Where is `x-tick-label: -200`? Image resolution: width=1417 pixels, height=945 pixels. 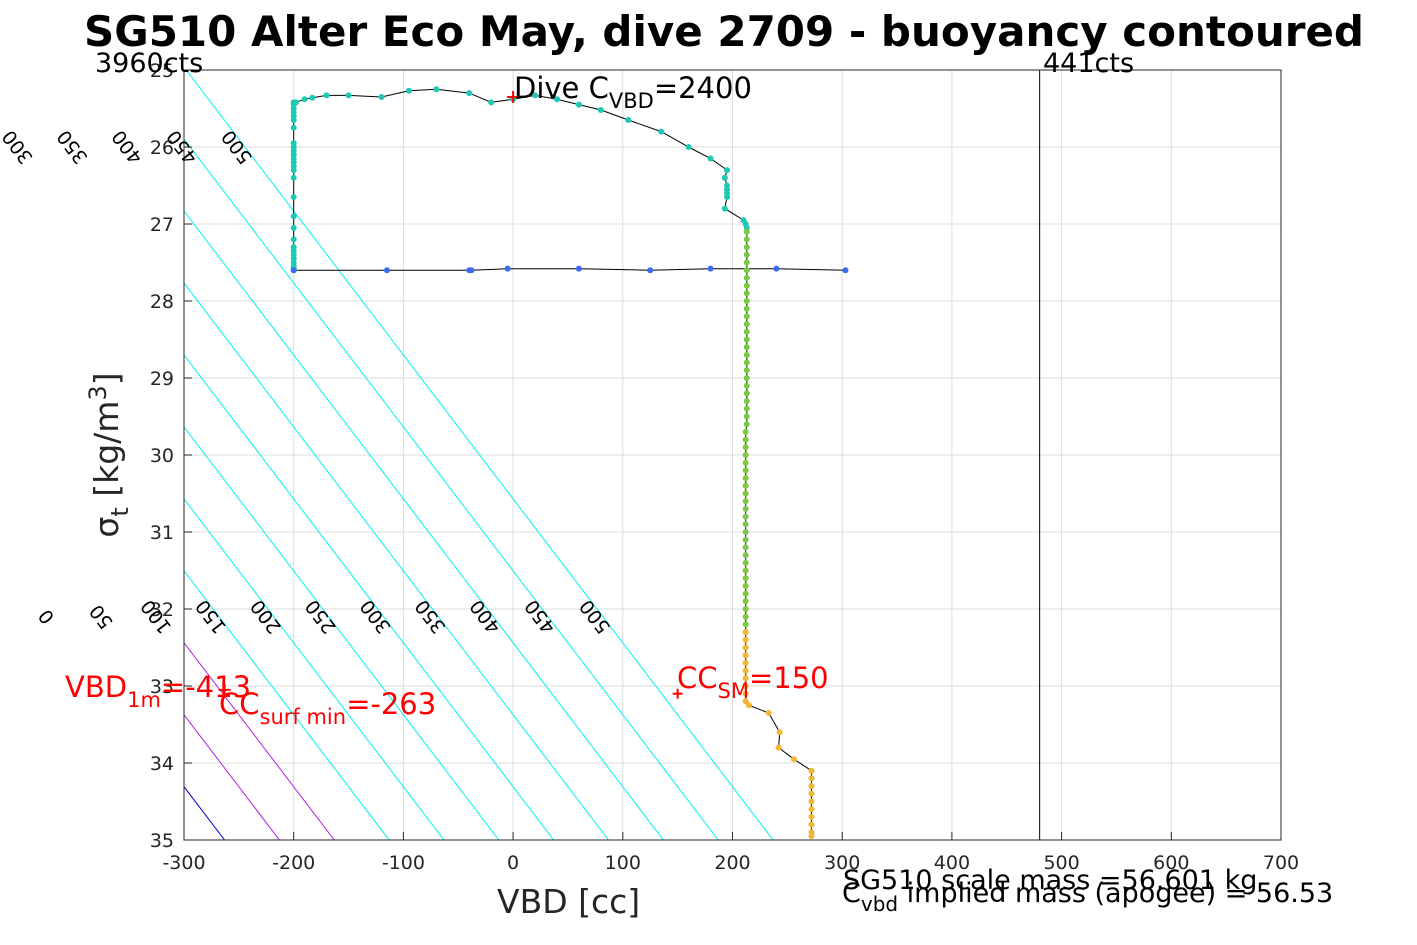
x-tick-label: -200 is located at coordinates (293, 863).